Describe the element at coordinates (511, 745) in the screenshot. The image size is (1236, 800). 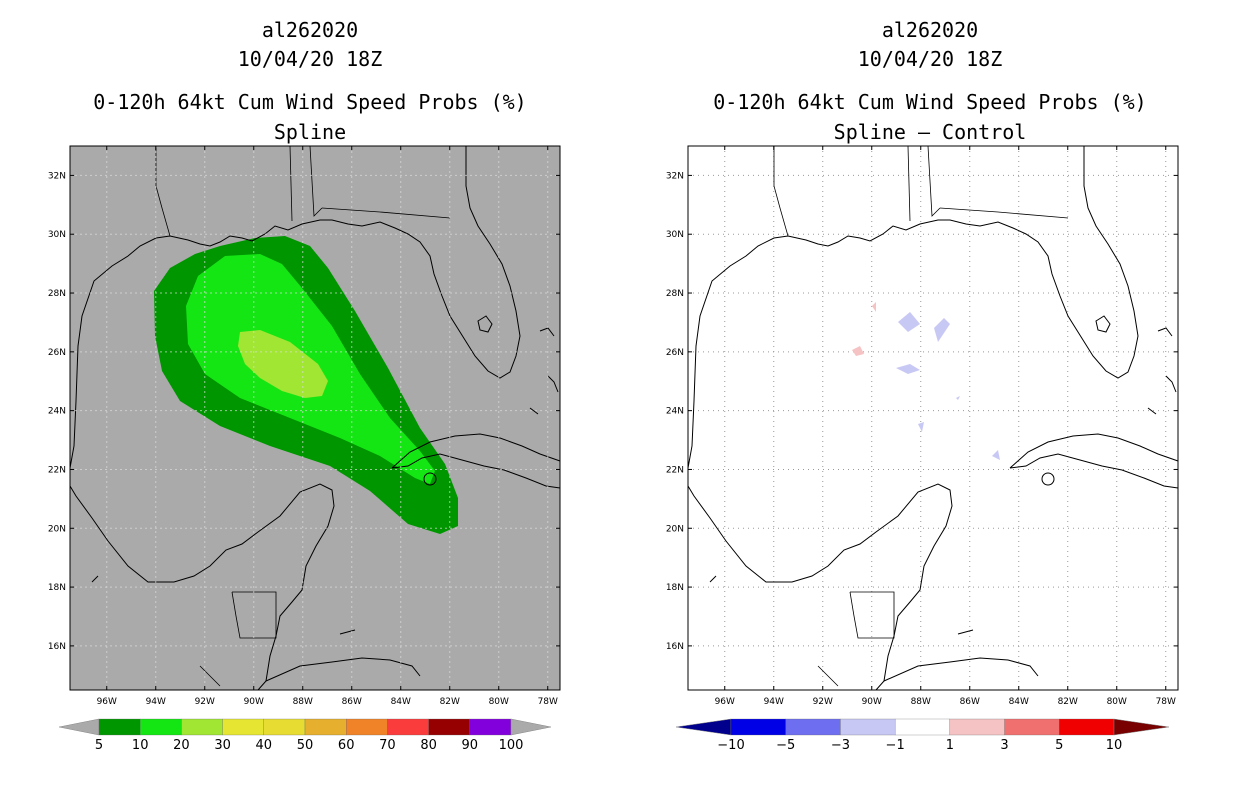
I see `colorbar-label: 100` at that location.